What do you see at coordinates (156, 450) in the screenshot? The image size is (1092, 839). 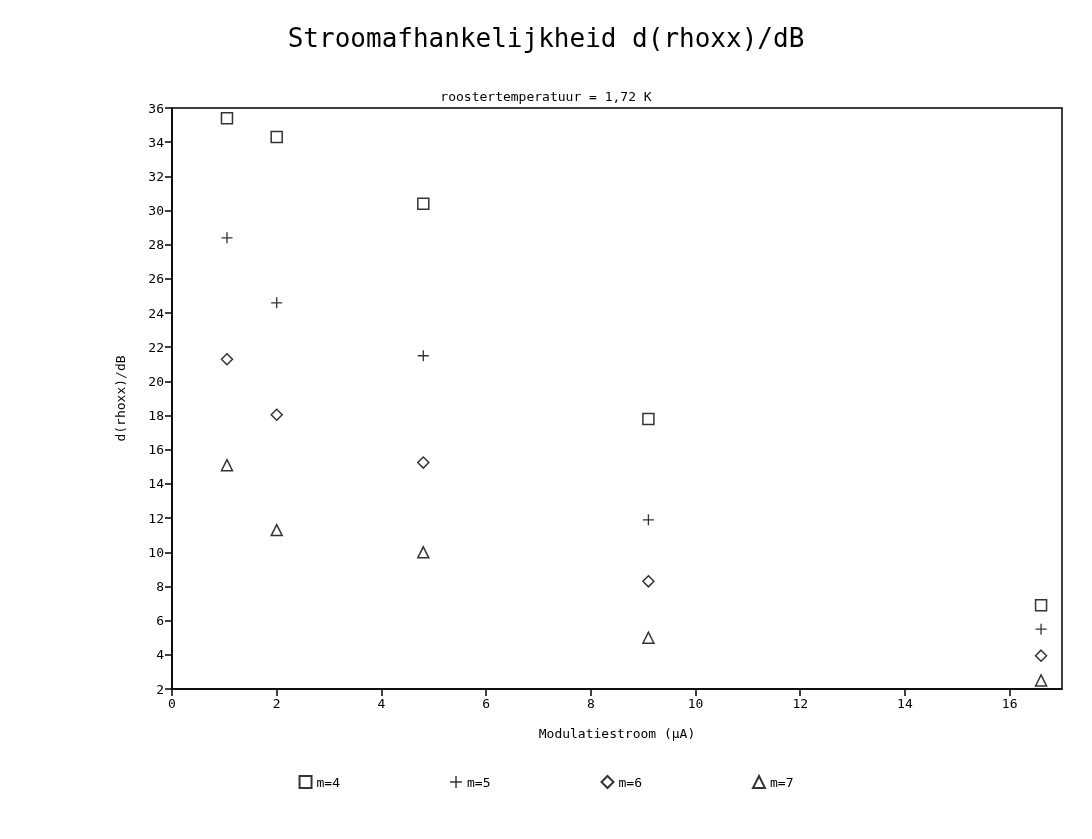 I see `y-tick-label: 16` at bounding box center [156, 450].